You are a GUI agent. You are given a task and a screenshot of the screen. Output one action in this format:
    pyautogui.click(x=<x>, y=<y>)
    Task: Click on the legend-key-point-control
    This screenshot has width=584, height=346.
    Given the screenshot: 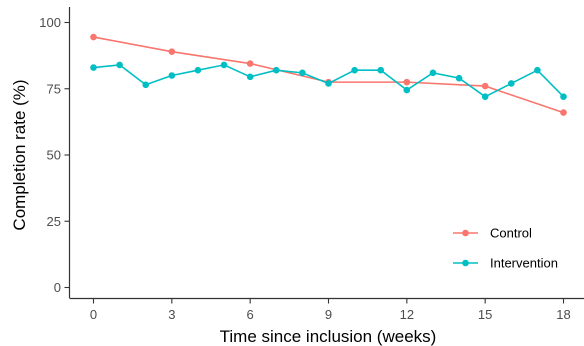 What is the action you would take?
    pyautogui.click(x=465, y=233)
    